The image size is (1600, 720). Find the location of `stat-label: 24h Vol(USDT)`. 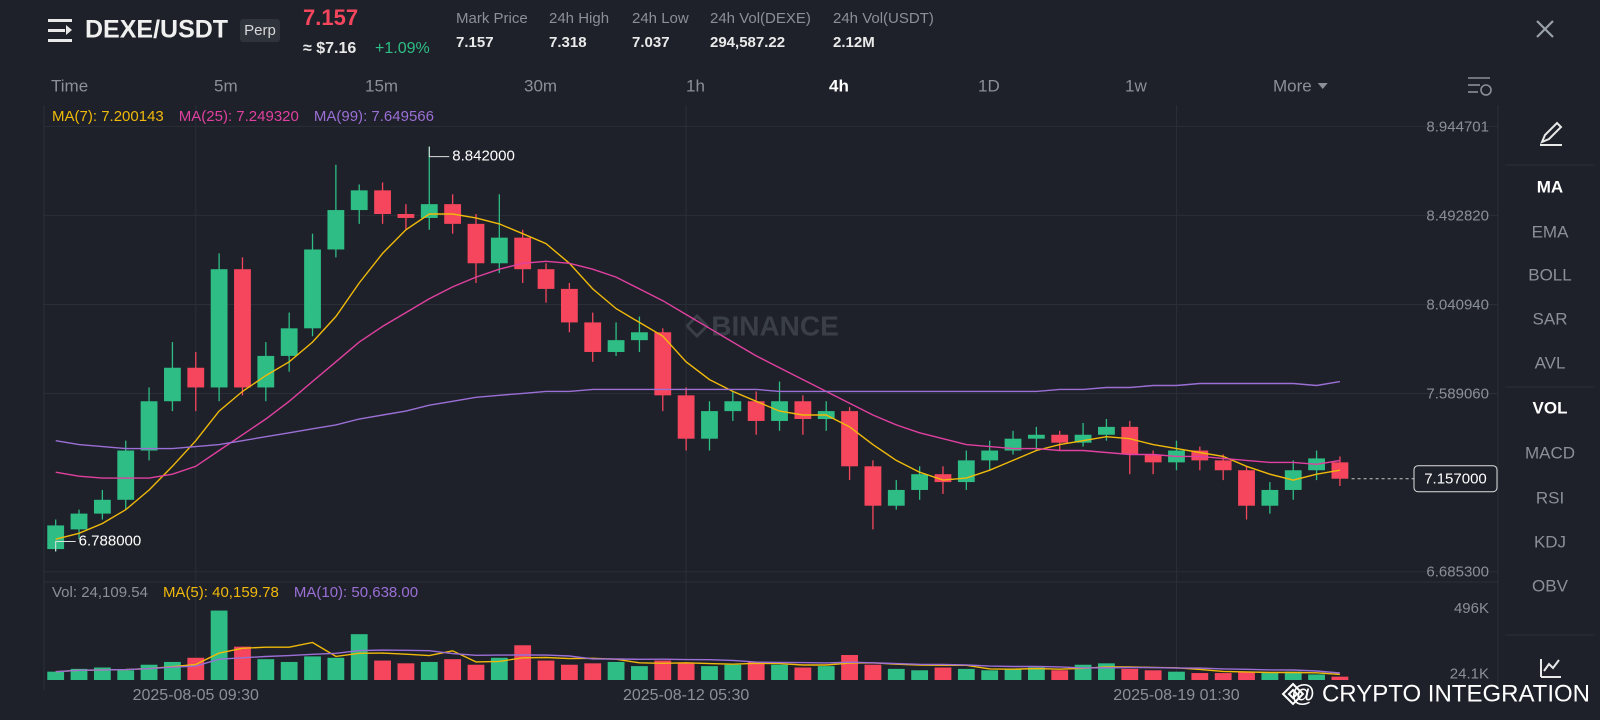

stat-label: 24h Vol(USDT) is located at coordinates (883, 18).